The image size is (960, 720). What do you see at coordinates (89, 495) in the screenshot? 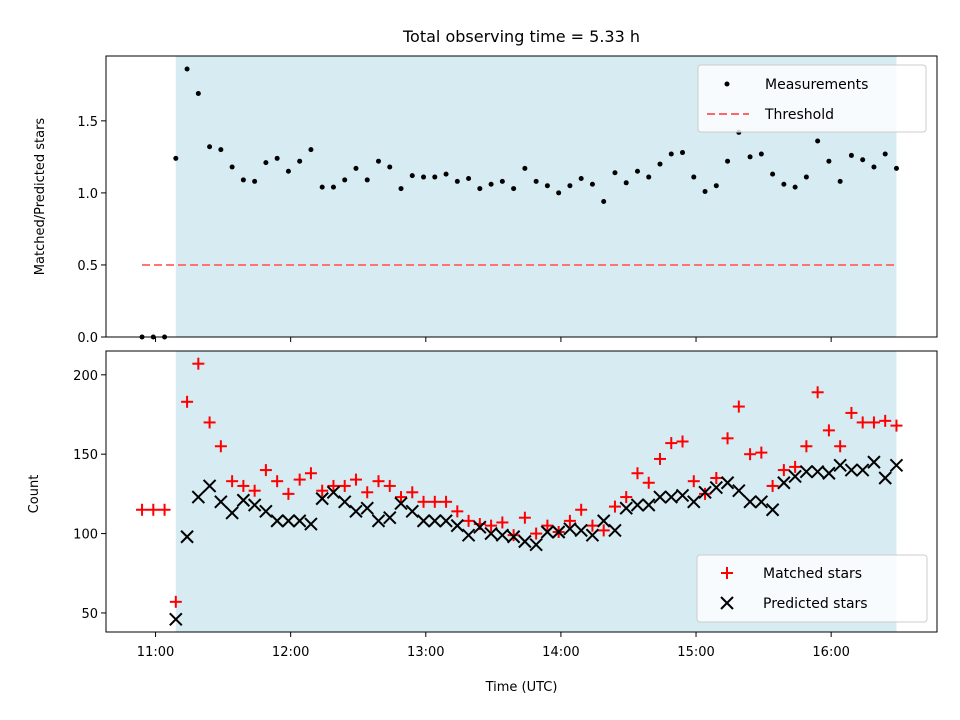
I see `count-y-ticks: 50 100 150 200` at bounding box center [89, 495].